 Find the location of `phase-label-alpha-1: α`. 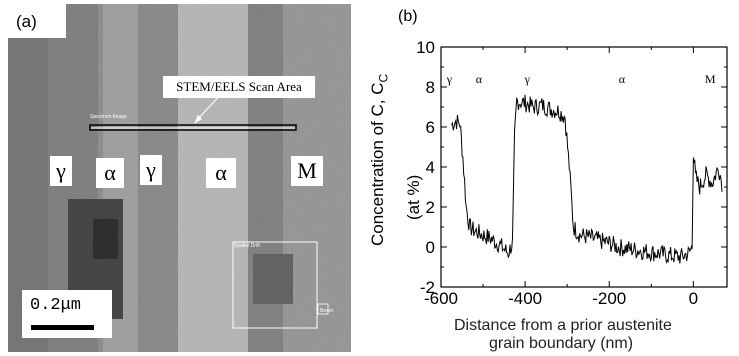

phase-label-alpha-1: α is located at coordinates (110, 173).